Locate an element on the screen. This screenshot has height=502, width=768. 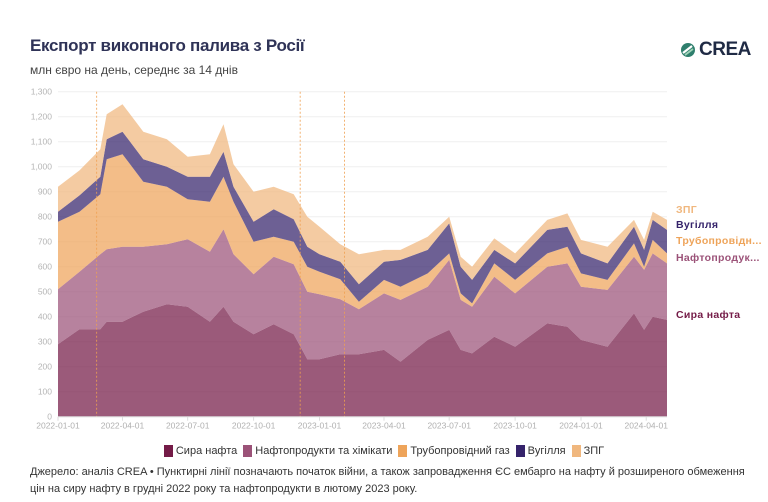
y-tick-label: 300 is located at coordinates (45, 342).